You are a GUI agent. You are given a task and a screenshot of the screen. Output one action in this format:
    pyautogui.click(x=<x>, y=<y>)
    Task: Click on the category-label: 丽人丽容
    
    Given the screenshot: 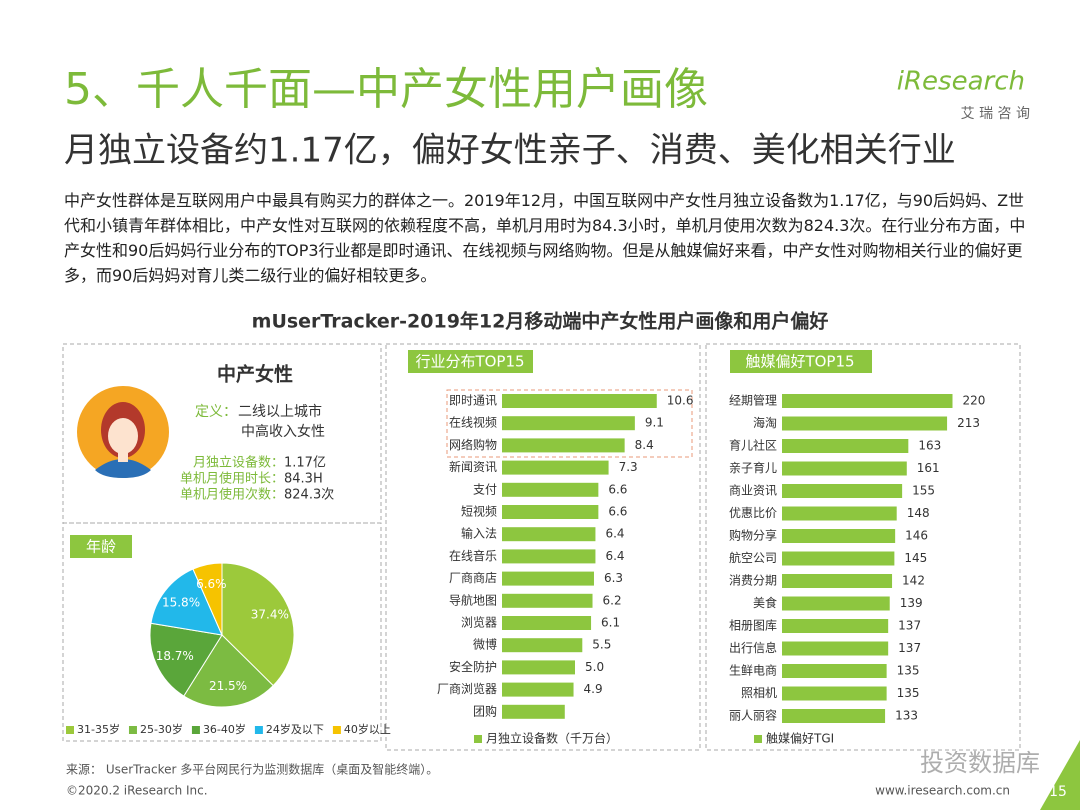 What is the action you would take?
    pyautogui.click(x=753, y=715)
    